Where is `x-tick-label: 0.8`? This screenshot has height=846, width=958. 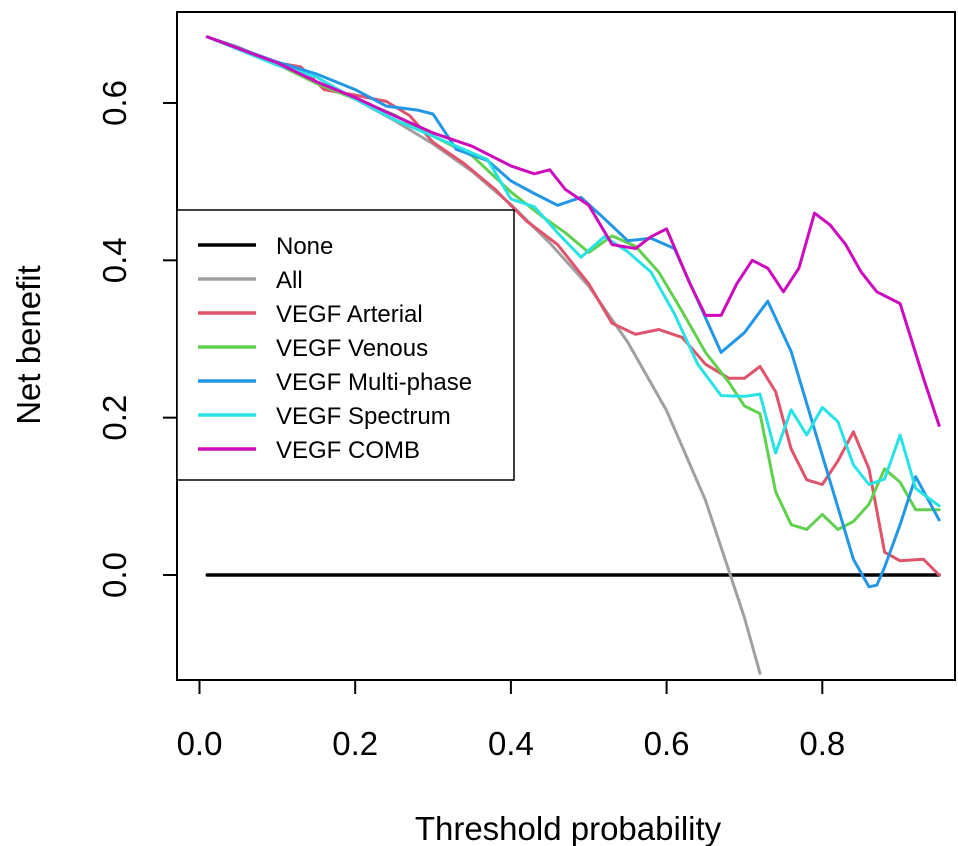
x-tick-label: 0.8 is located at coordinates (822, 743).